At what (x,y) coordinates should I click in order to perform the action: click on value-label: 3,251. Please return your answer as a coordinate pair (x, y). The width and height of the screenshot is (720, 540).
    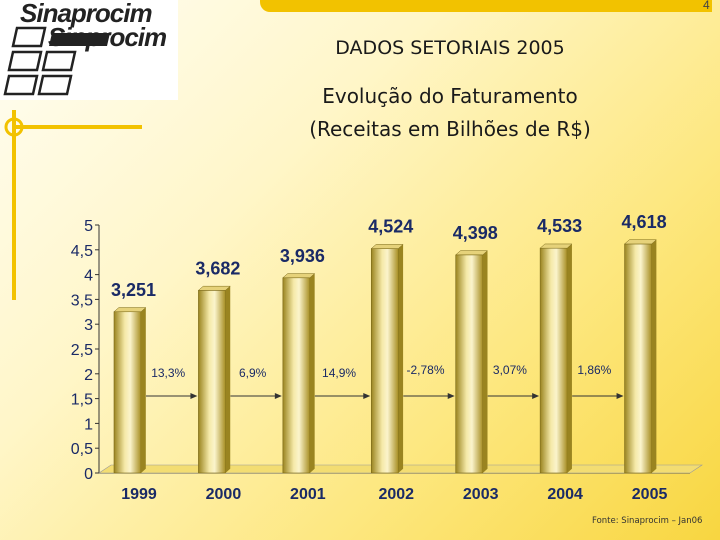
    Looking at the image, I should click on (133, 290).